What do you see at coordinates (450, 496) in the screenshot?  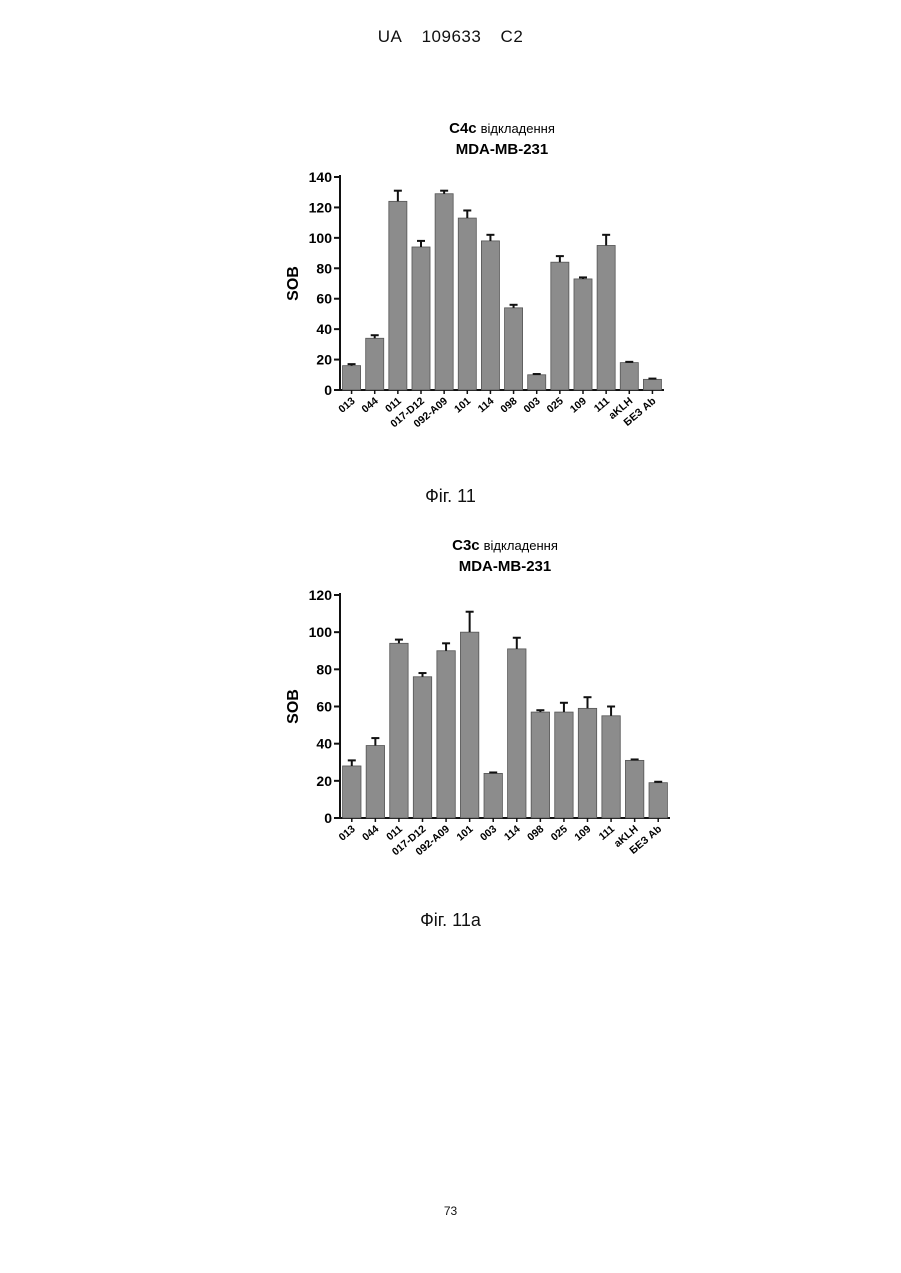 I see `figure-caption-11: Фіг. 11` at bounding box center [450, 496].